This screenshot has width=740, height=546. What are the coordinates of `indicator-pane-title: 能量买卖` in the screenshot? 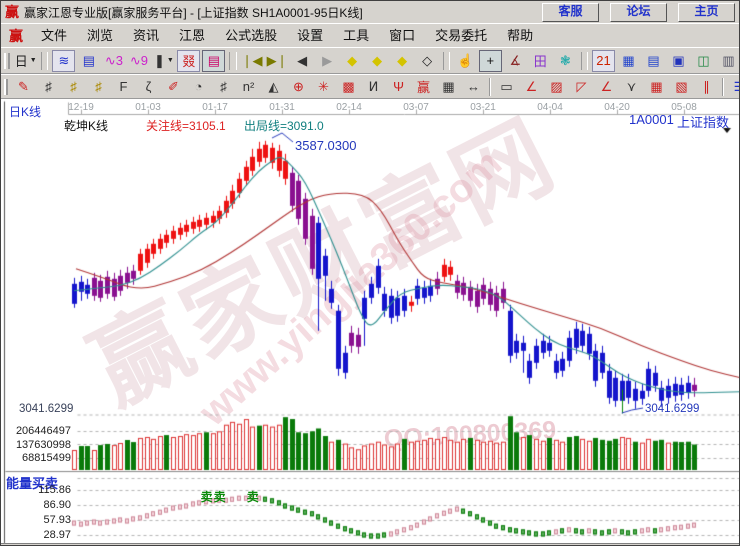 It's located at (32, 483).